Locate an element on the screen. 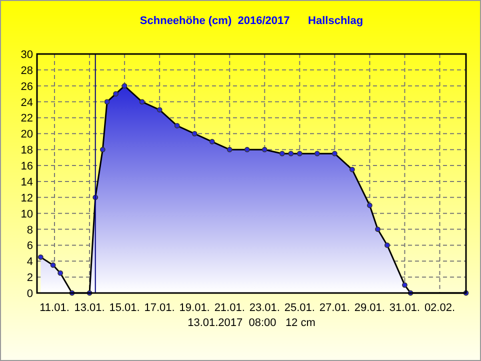 The height and width of the screenshot is (361, 481). y-tick-label: 20 is located at coordinates (26, 134).